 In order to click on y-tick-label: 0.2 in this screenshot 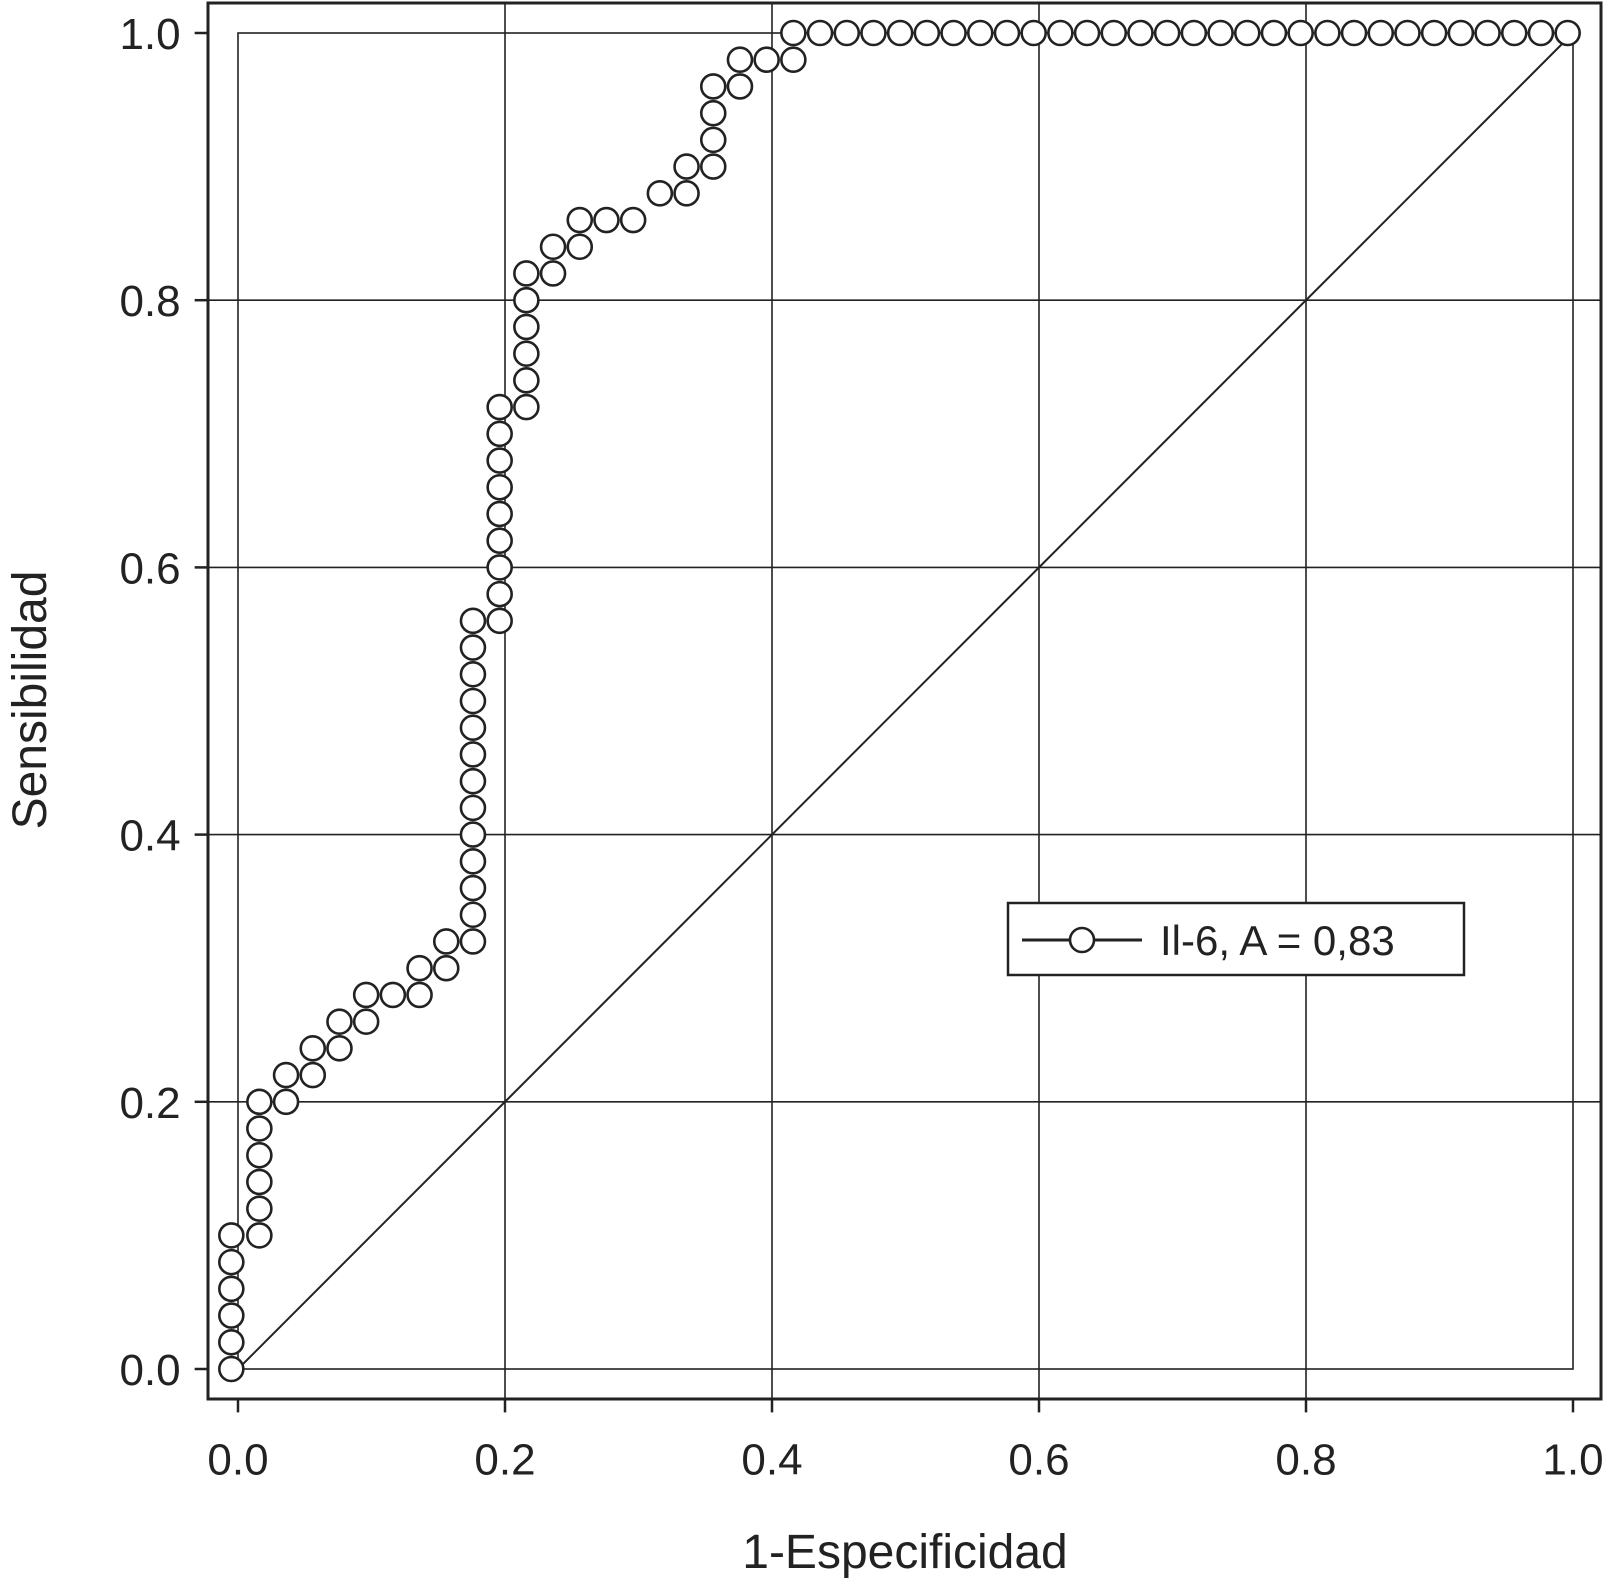, I will do `click(149, 1103)`.